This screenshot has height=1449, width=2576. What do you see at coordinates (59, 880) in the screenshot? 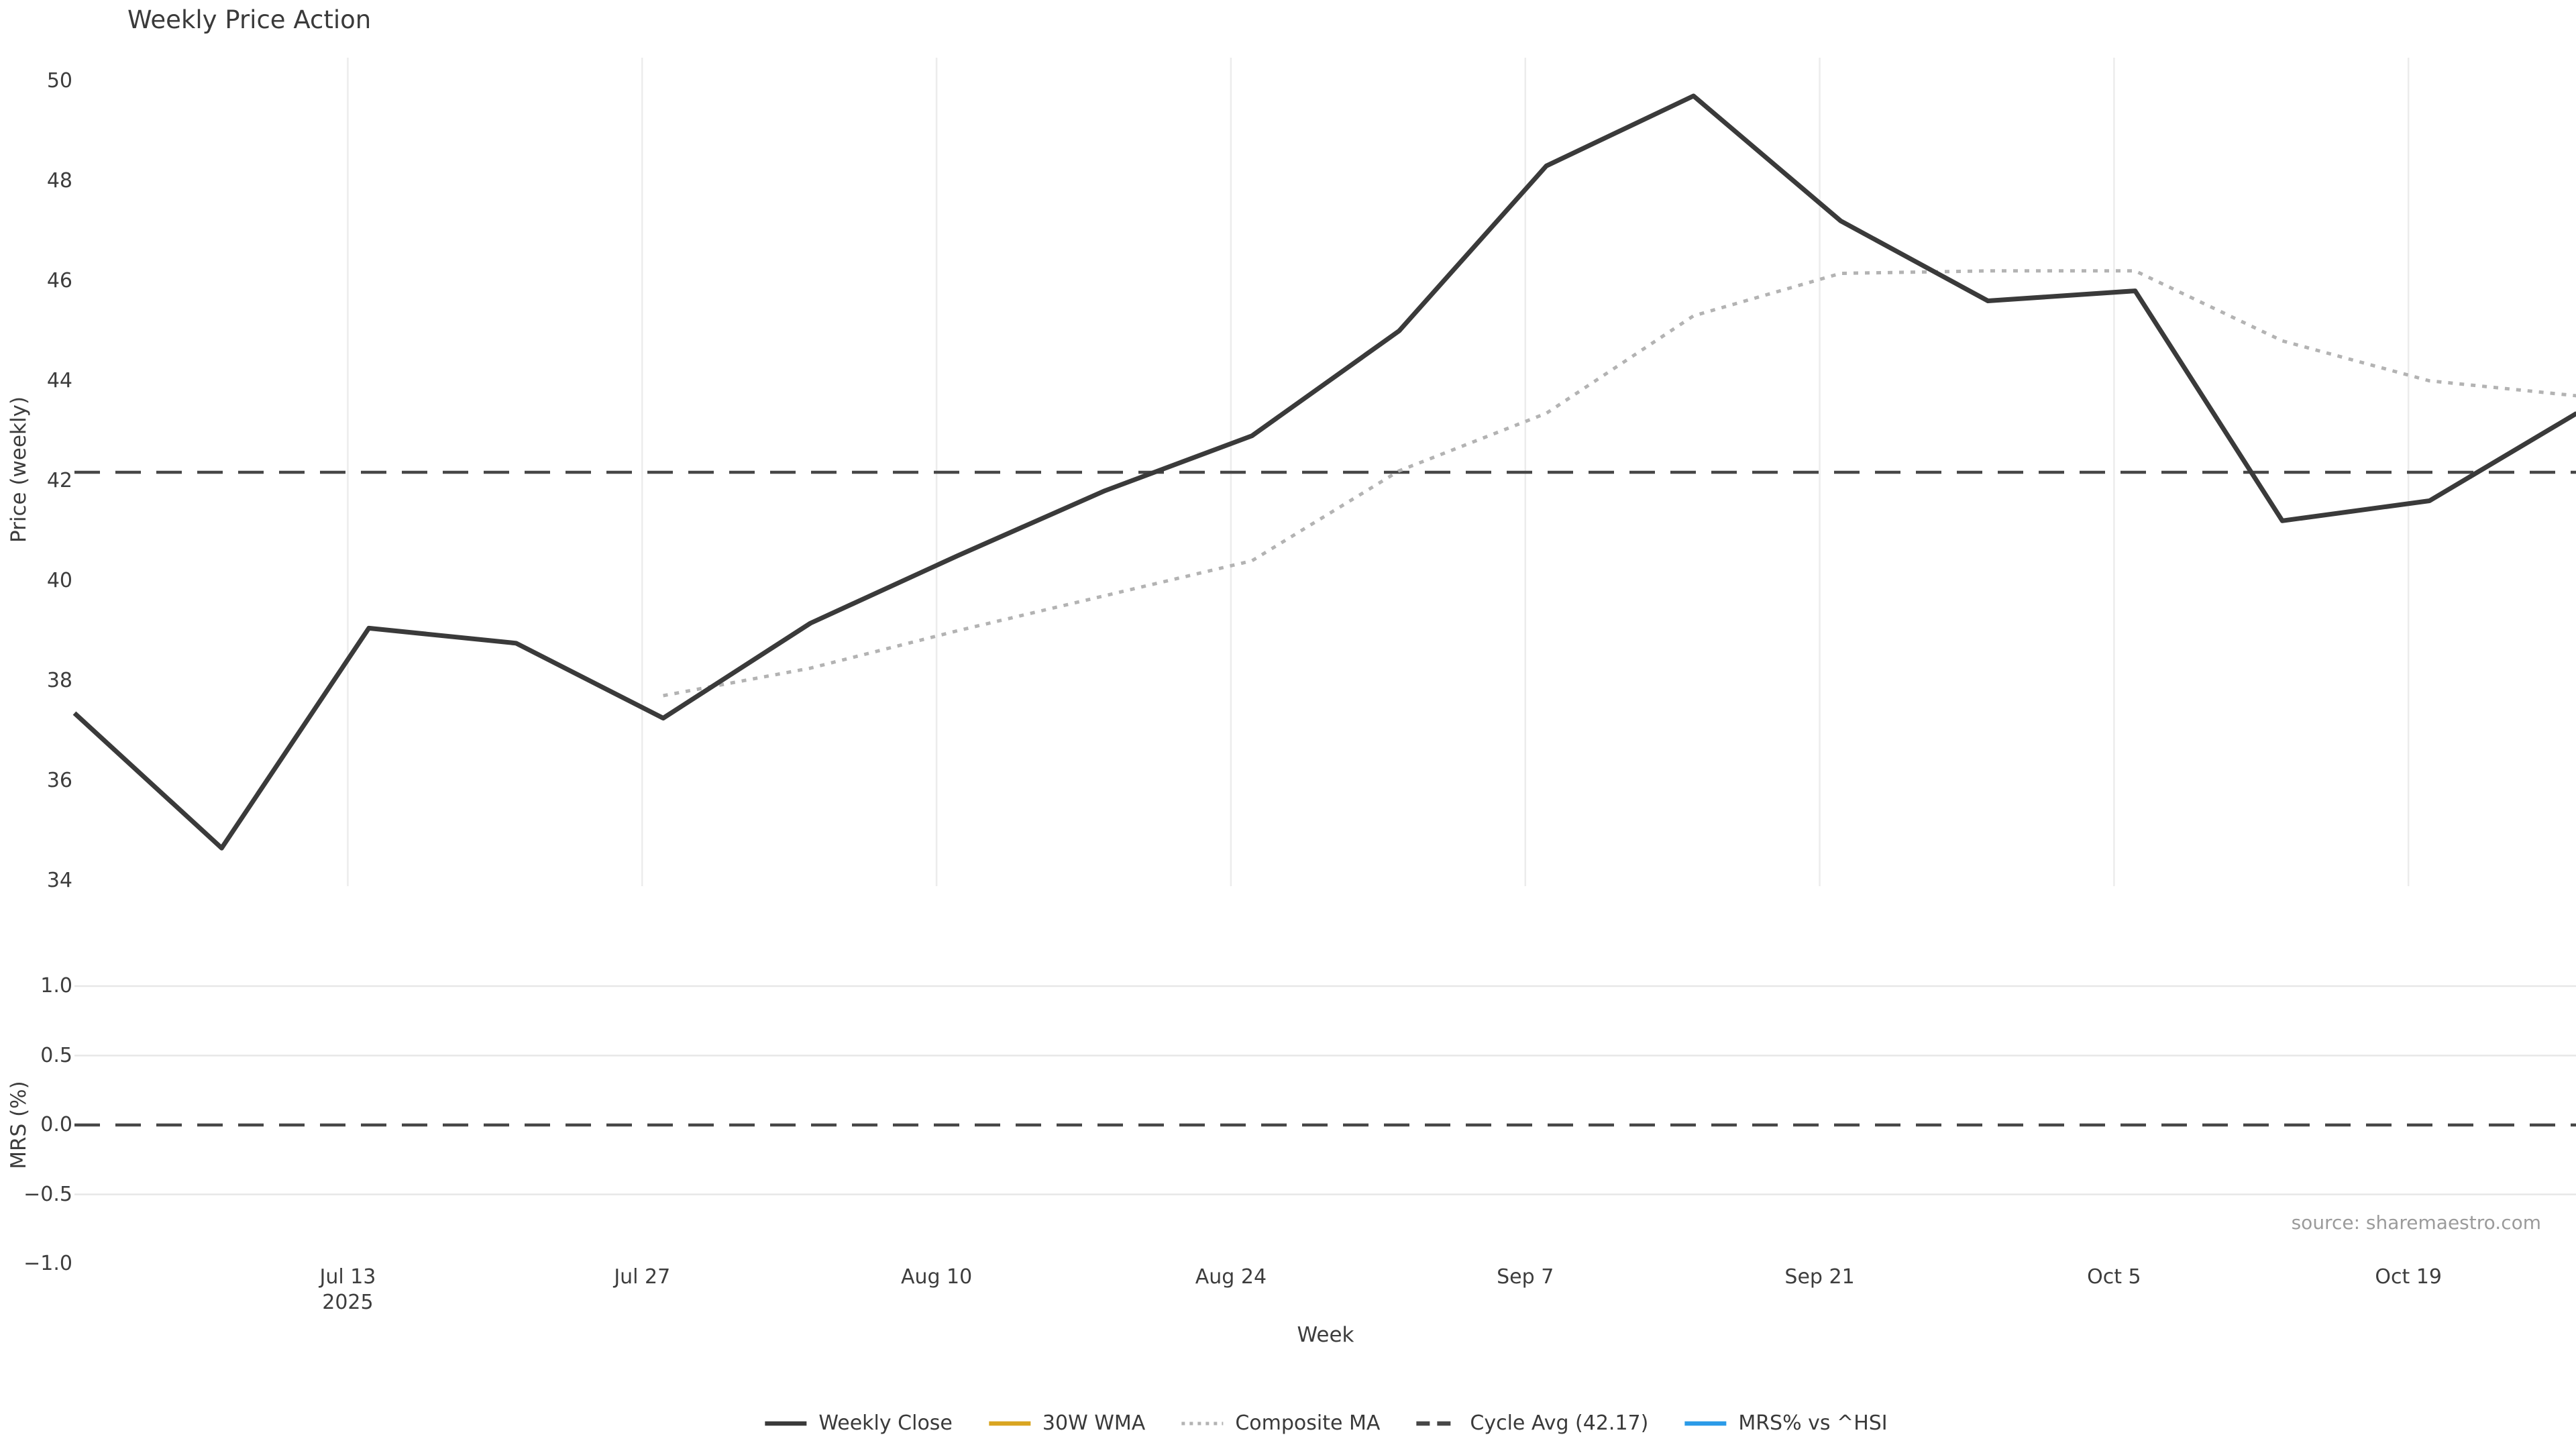
I see `price-y-tick-label: 34` at bounding box center [59, 880].